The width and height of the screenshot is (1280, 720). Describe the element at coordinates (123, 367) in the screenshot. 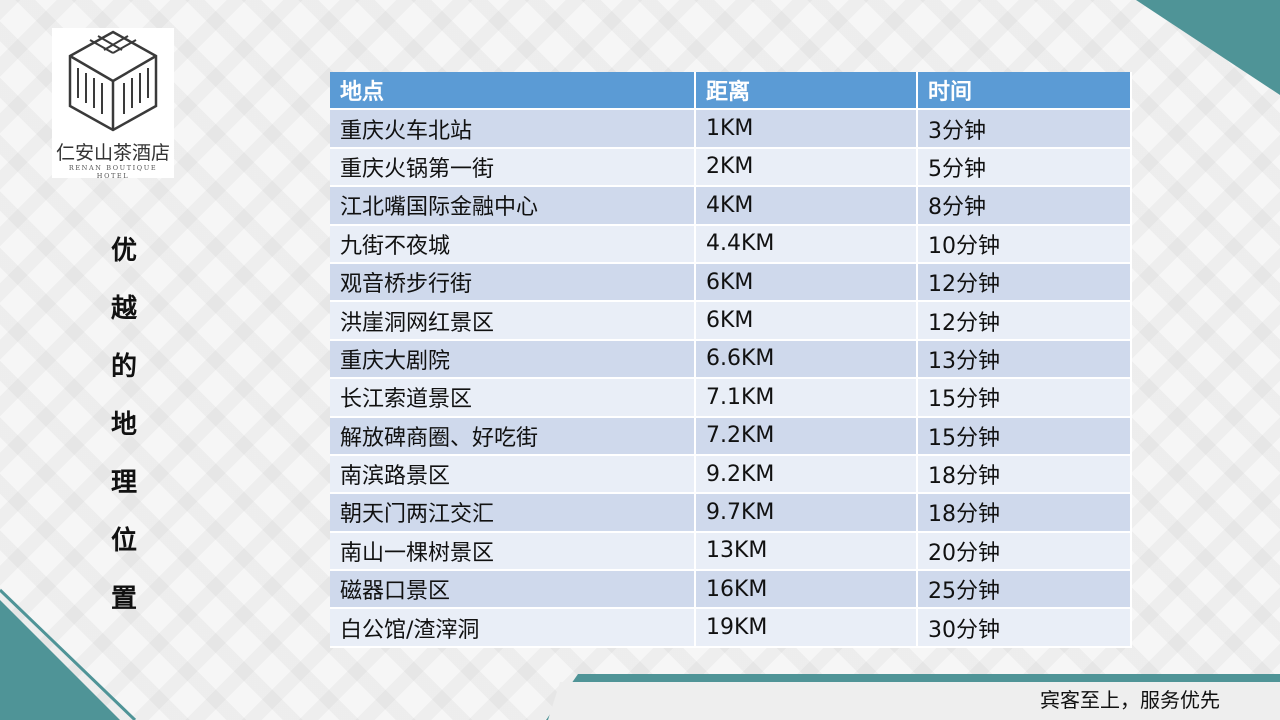

I see `title-char: 的` at that location.